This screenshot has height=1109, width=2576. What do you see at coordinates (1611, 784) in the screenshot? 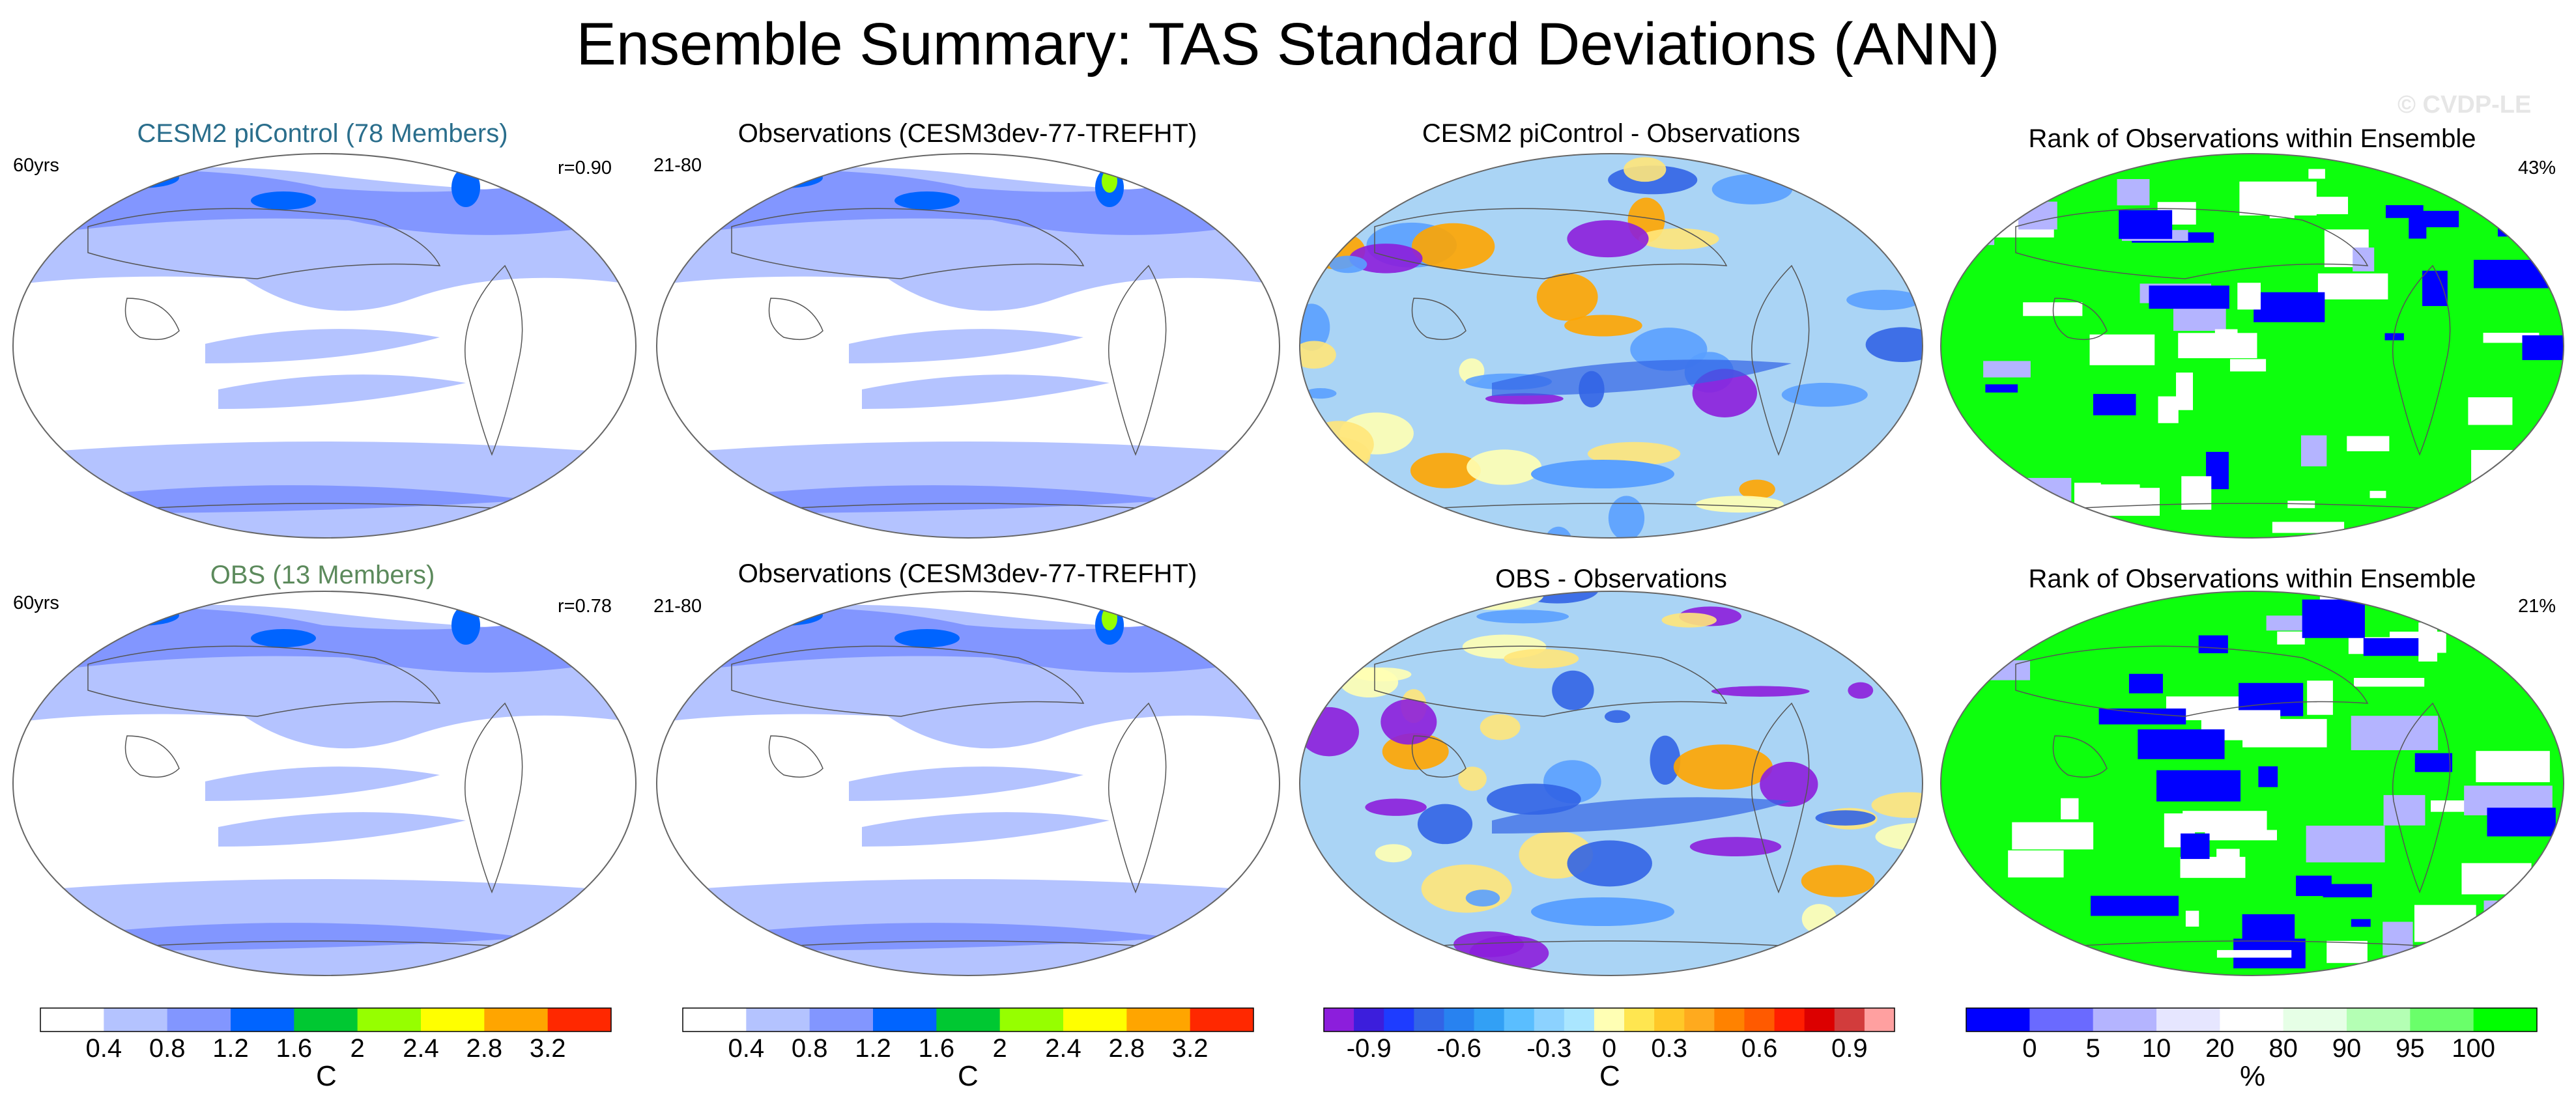
I see `map-r2c3` at bounding box center [1611, 784].